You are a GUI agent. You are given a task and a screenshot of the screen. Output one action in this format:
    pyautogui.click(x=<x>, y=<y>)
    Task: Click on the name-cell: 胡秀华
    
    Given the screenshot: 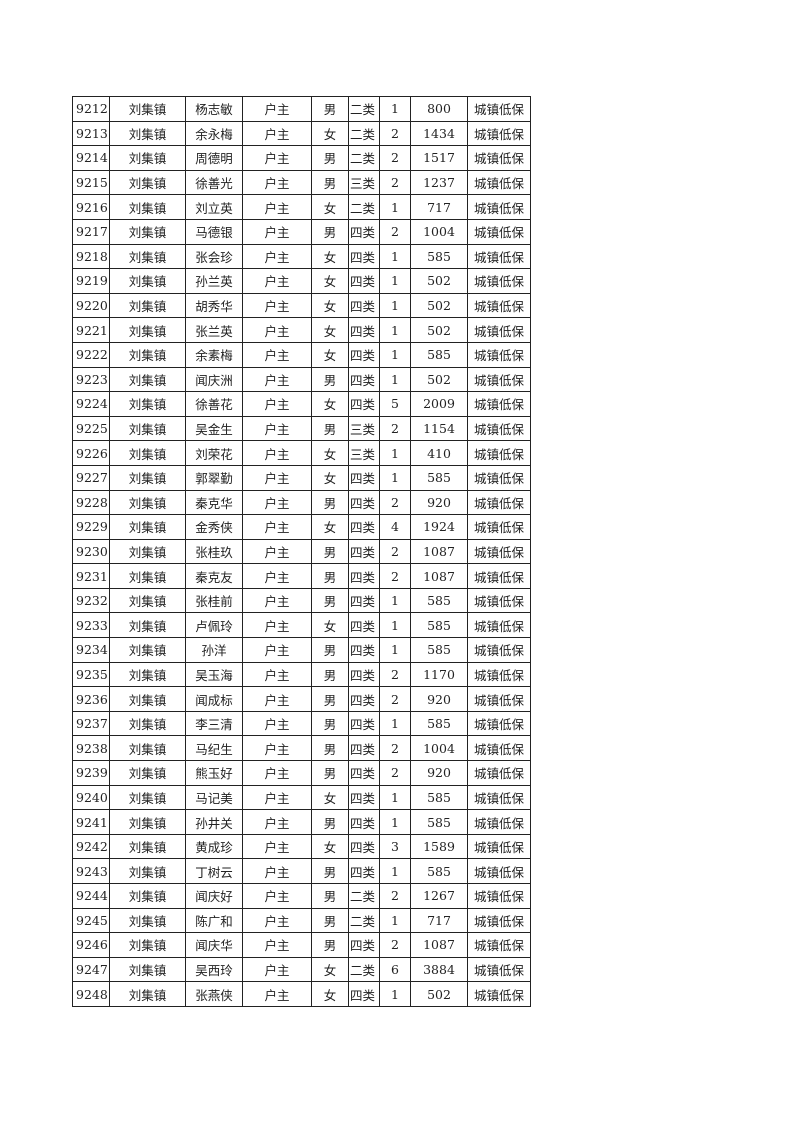 What is the action you would take?
    pyautogui.click(x=214, y=305)
    